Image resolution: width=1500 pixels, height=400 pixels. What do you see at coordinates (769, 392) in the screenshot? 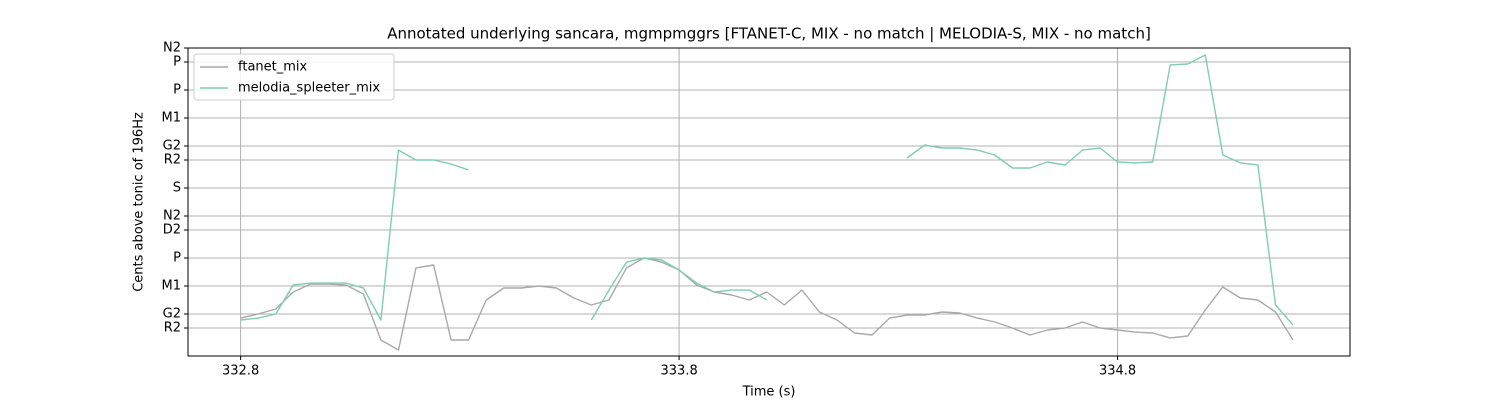
I see `x-axis-label: Time (s)` at bounding box center [769, 392].